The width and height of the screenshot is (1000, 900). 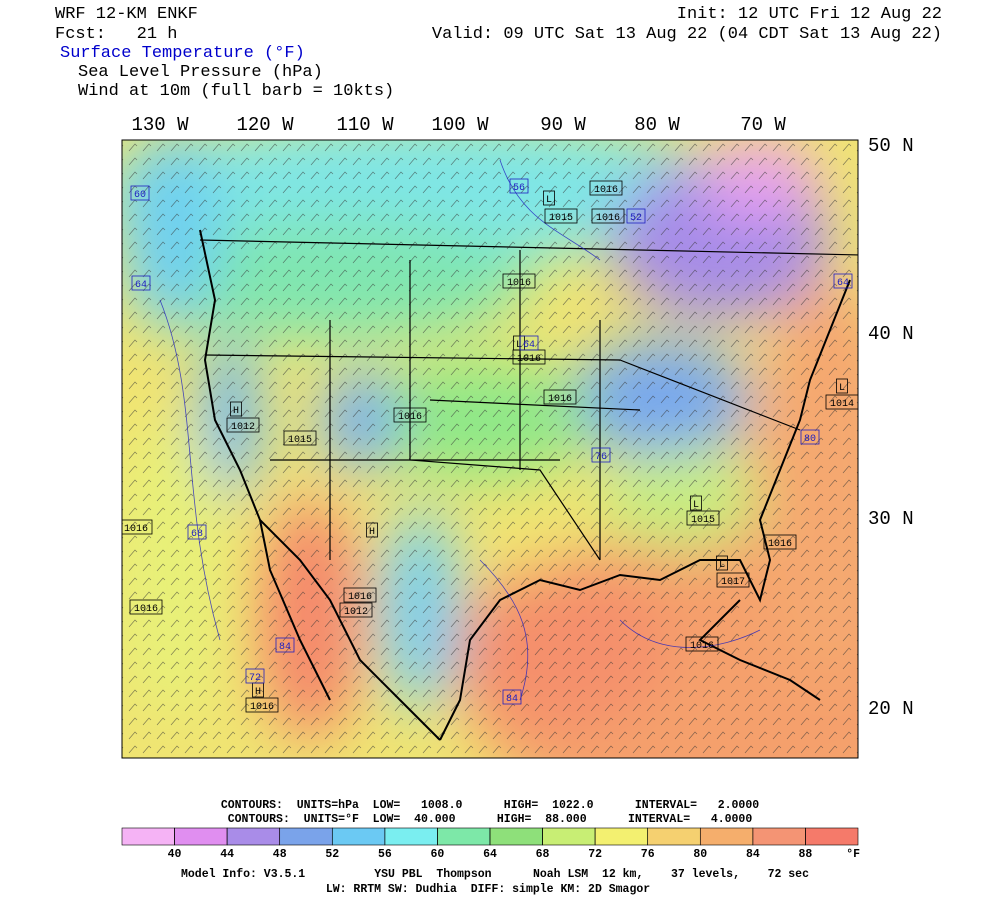 What do you see at coordinates (891, 146) in the screenshot?
I see `latitude-label: 50 N` at bounding box center [891, 146].